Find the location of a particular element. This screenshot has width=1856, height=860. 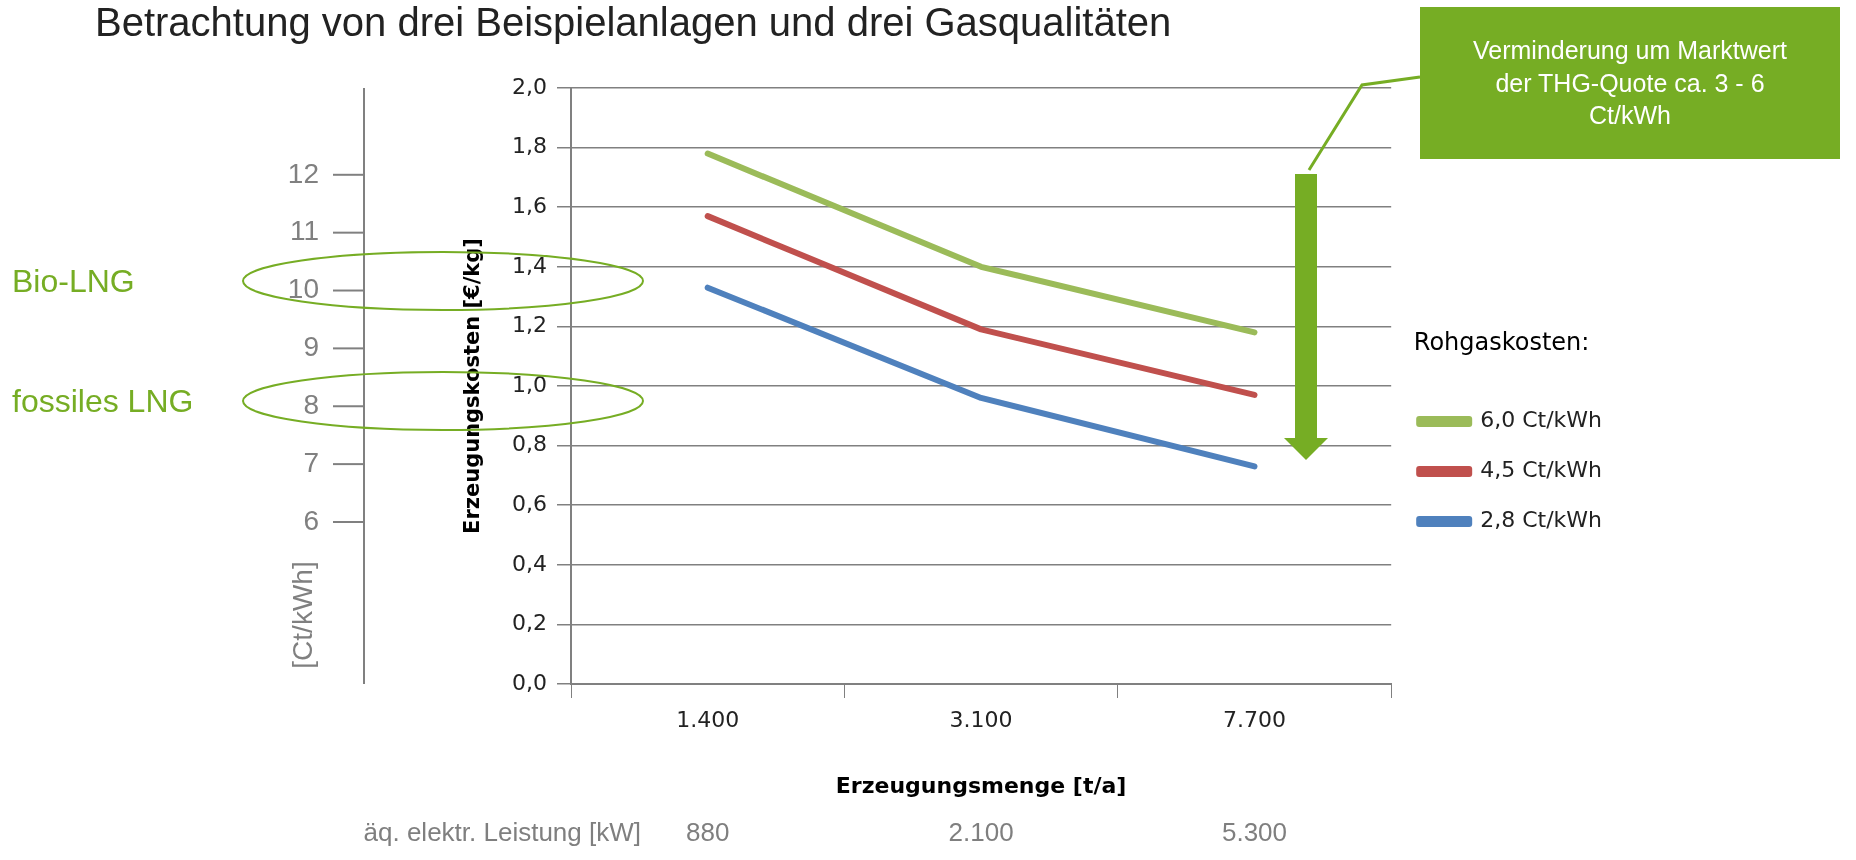

text: Bio-LNG is located at coordinates (73, 281).